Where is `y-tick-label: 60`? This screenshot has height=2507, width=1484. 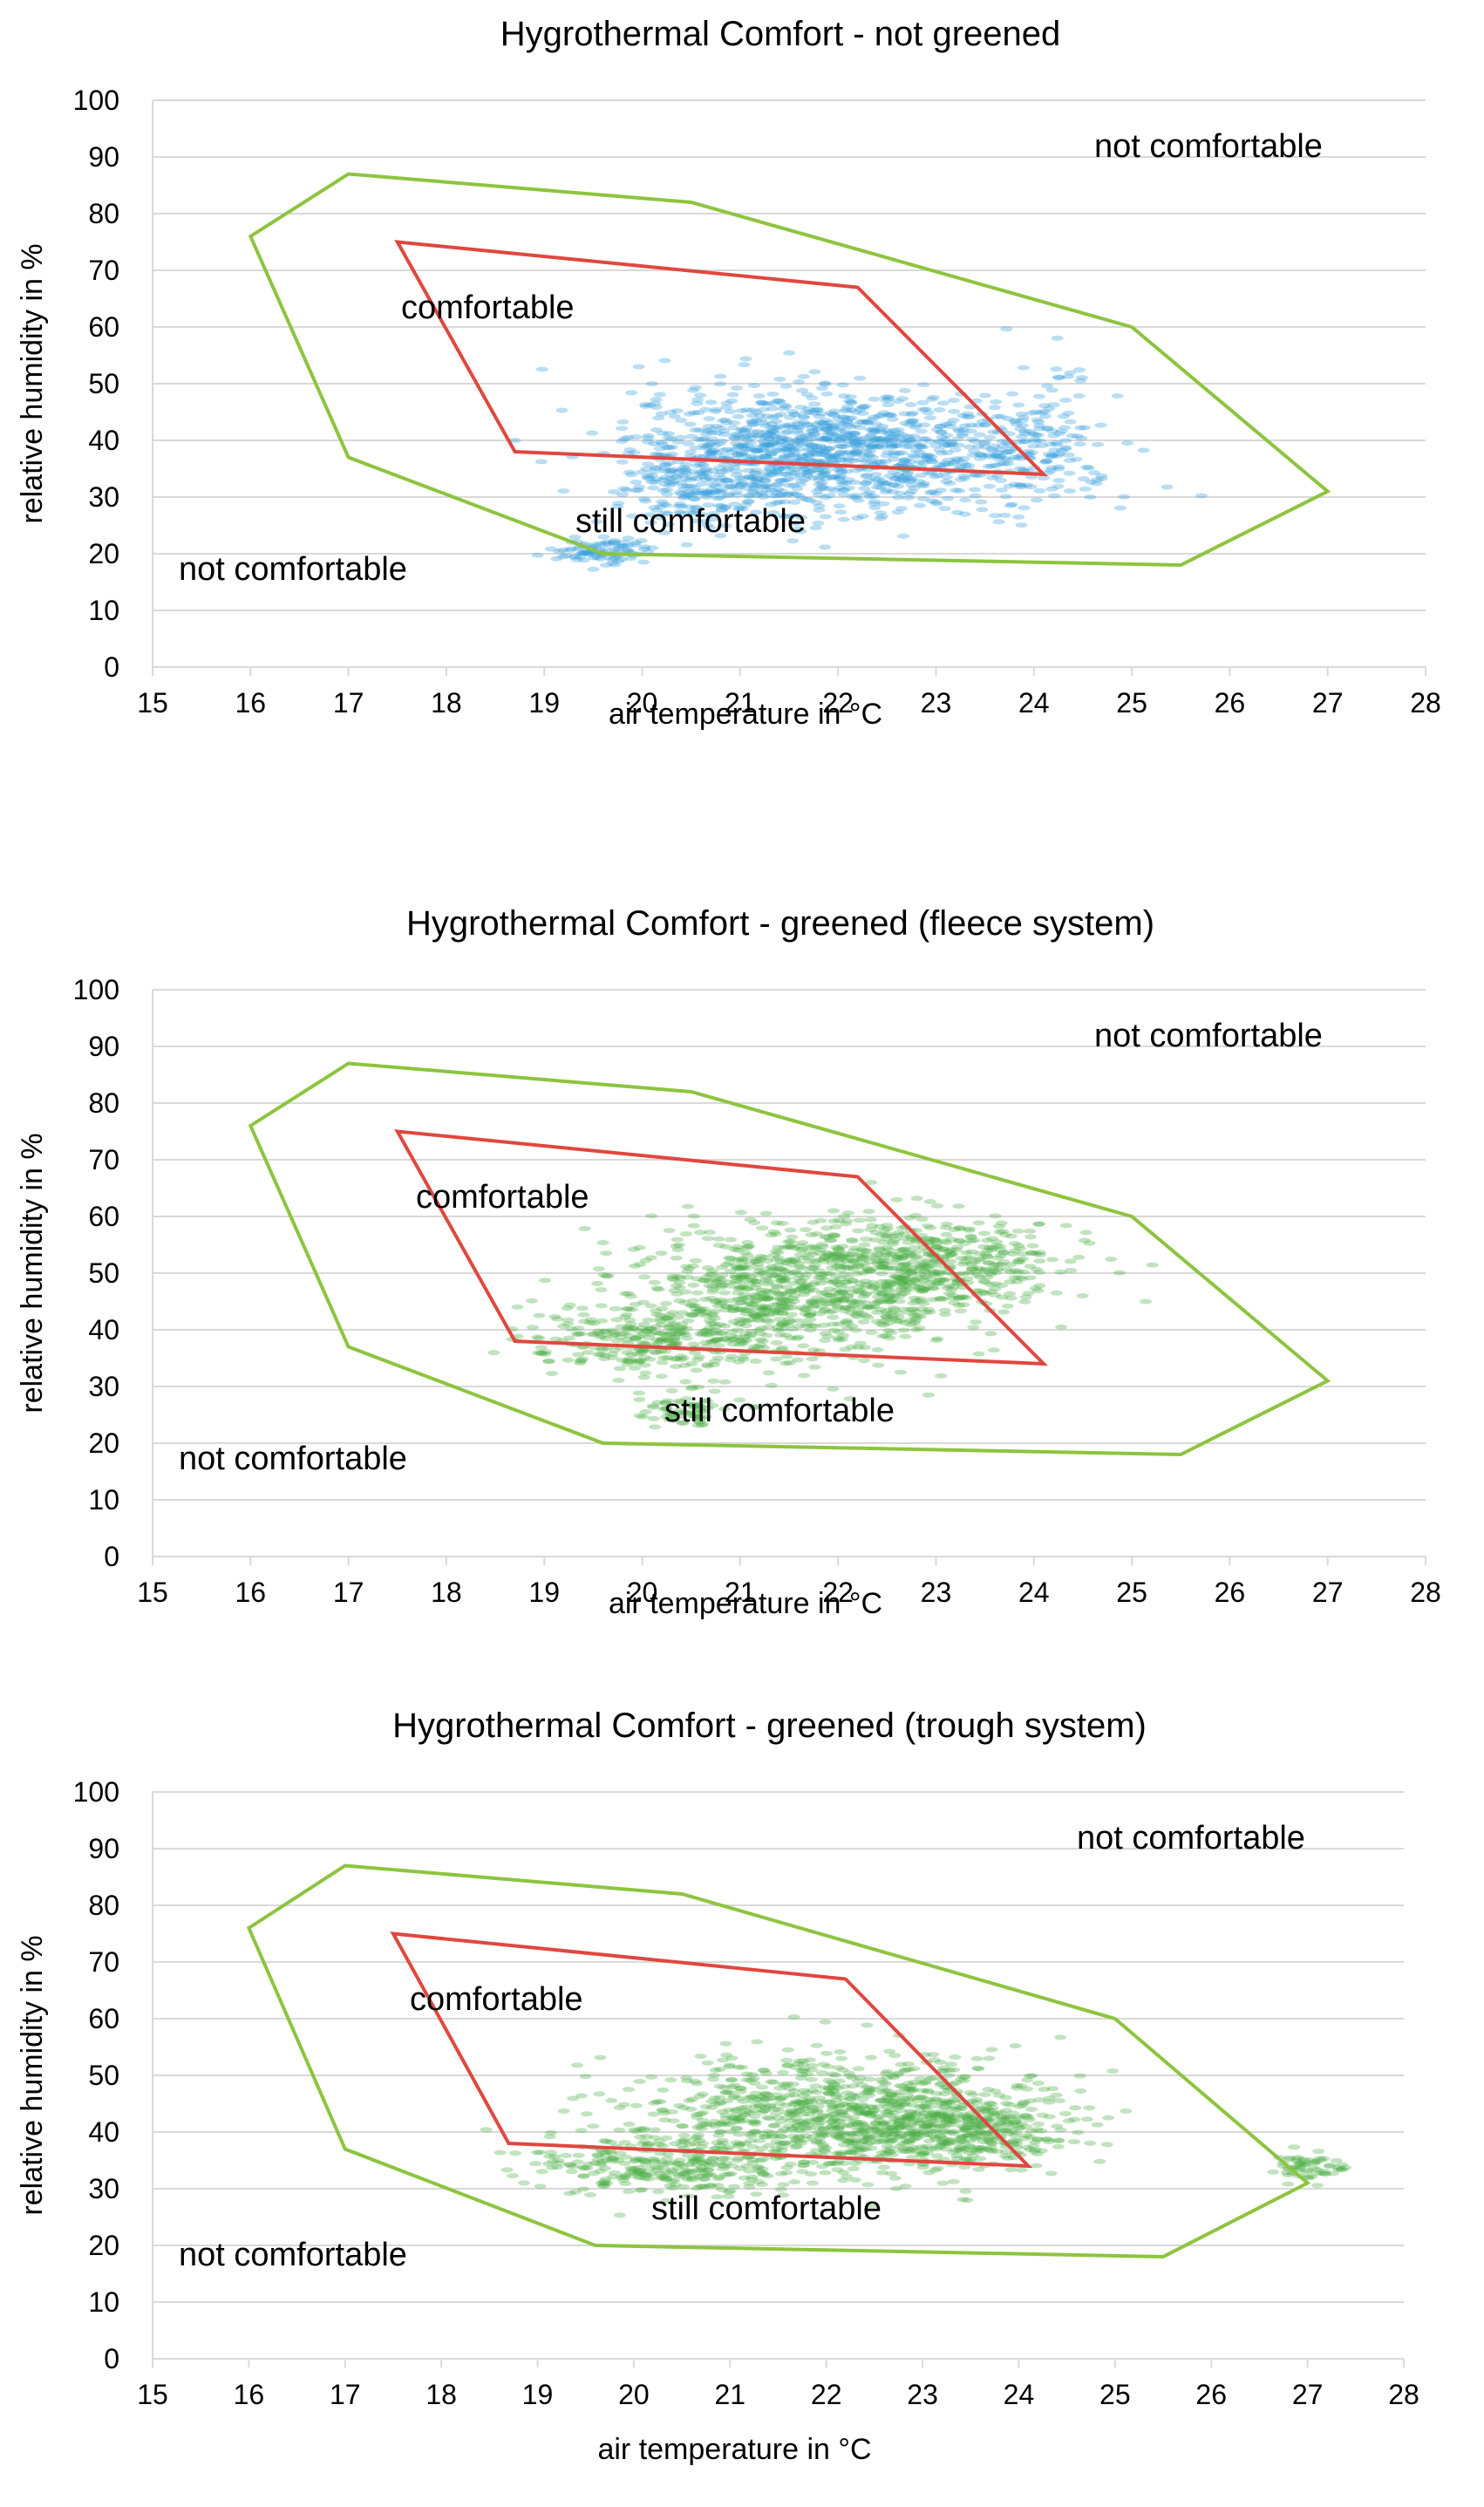
y-tick-label: 60 is located at coordinates (103, 327).